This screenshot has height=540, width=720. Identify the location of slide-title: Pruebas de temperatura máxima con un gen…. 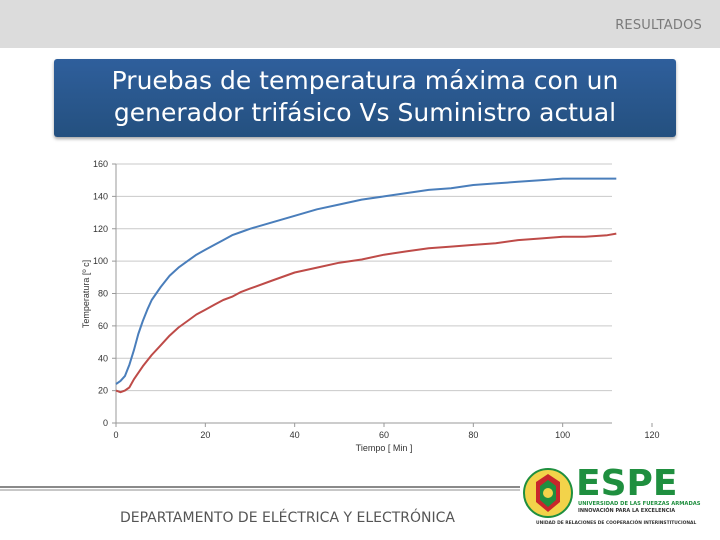
(365, 97).